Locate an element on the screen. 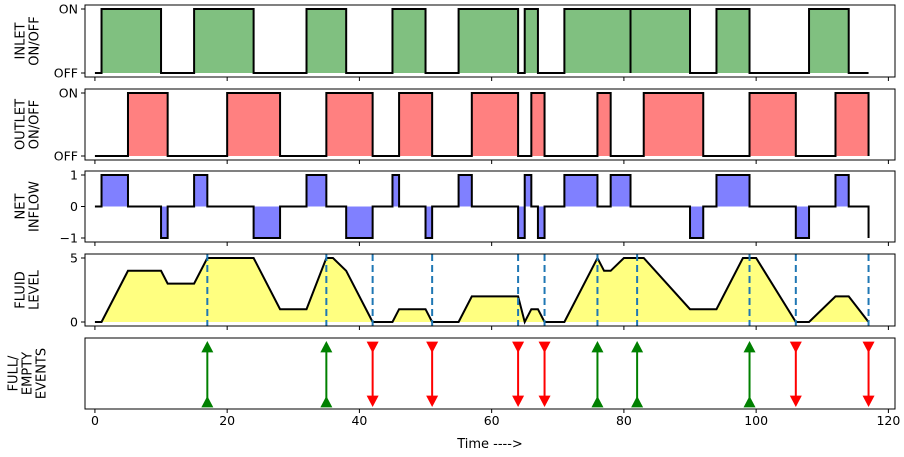 The image size is (904, 457). x-tick-label: 120 is located at coordinates (888, 420).